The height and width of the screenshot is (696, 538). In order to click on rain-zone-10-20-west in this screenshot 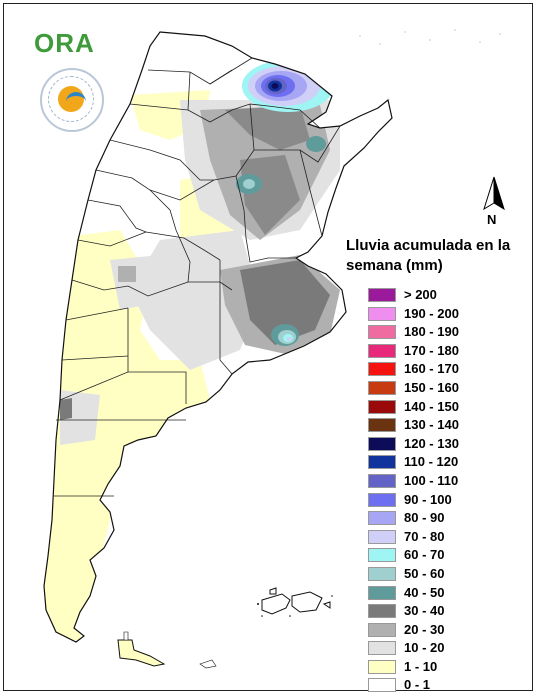, I will do `click(140, 282)`.